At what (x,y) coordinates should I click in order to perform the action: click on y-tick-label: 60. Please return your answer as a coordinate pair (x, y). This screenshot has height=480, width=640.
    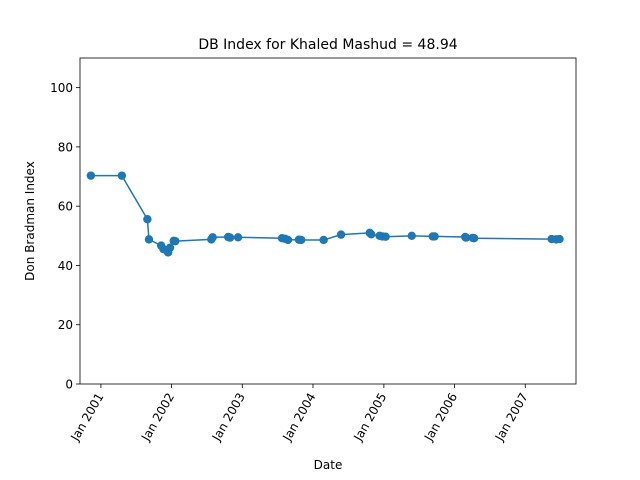
    Looking at the image, I should click on (65, 207).